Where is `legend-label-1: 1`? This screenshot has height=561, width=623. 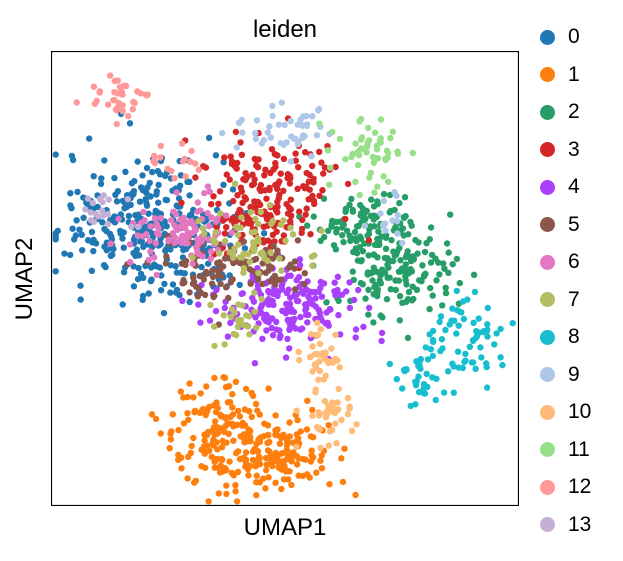 legend-label-1: 1 is located at coordinates (574, 74).